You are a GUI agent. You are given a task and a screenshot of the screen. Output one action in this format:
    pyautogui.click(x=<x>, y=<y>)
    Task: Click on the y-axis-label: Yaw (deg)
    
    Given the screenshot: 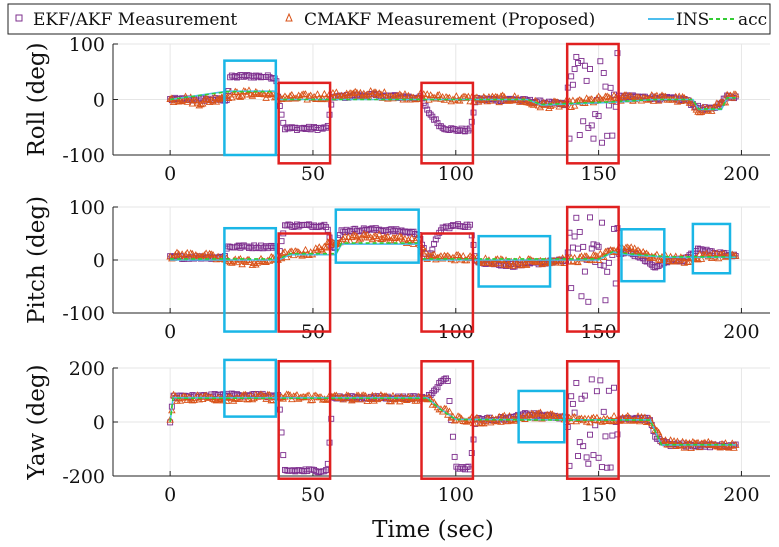 What is the action you would take?
    pyautogui.click(x=37, y=422)
    